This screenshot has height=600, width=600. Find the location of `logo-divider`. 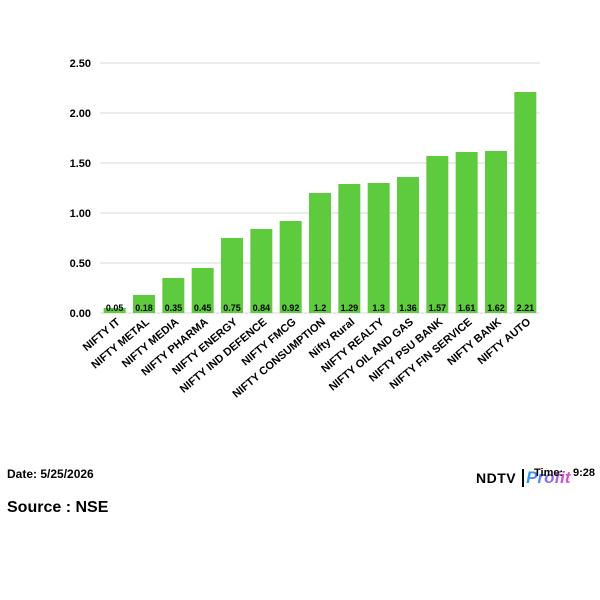

logo-divider is located at coordinates (523, 478).